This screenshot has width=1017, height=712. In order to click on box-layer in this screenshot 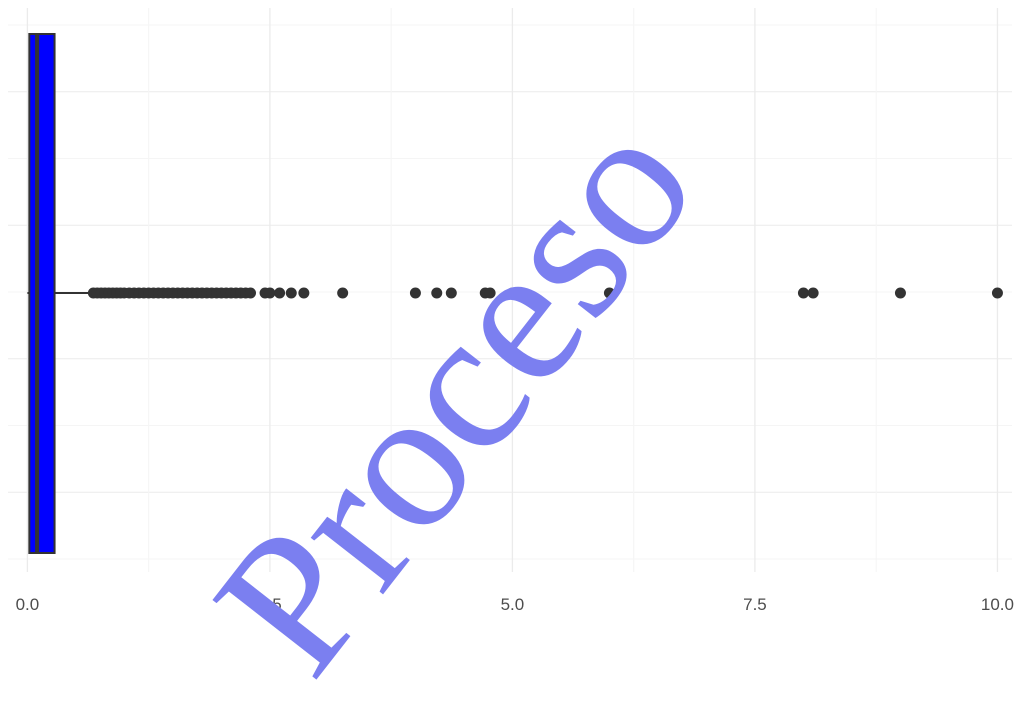, I will do `click(59, 293)`.